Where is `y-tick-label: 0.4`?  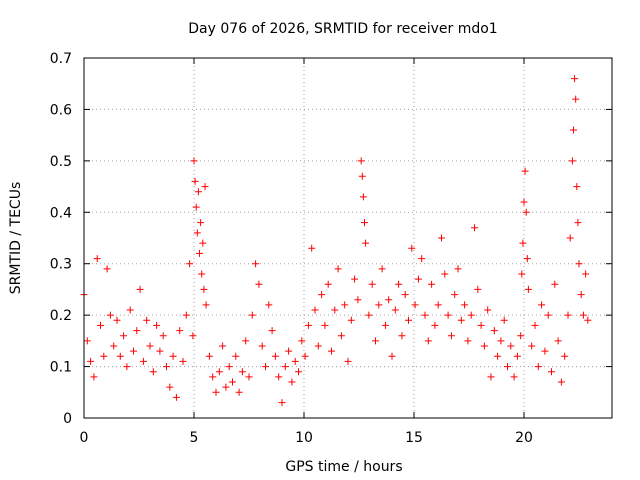
y-tick-label: 0.4 is located at coordinates (61, 213).